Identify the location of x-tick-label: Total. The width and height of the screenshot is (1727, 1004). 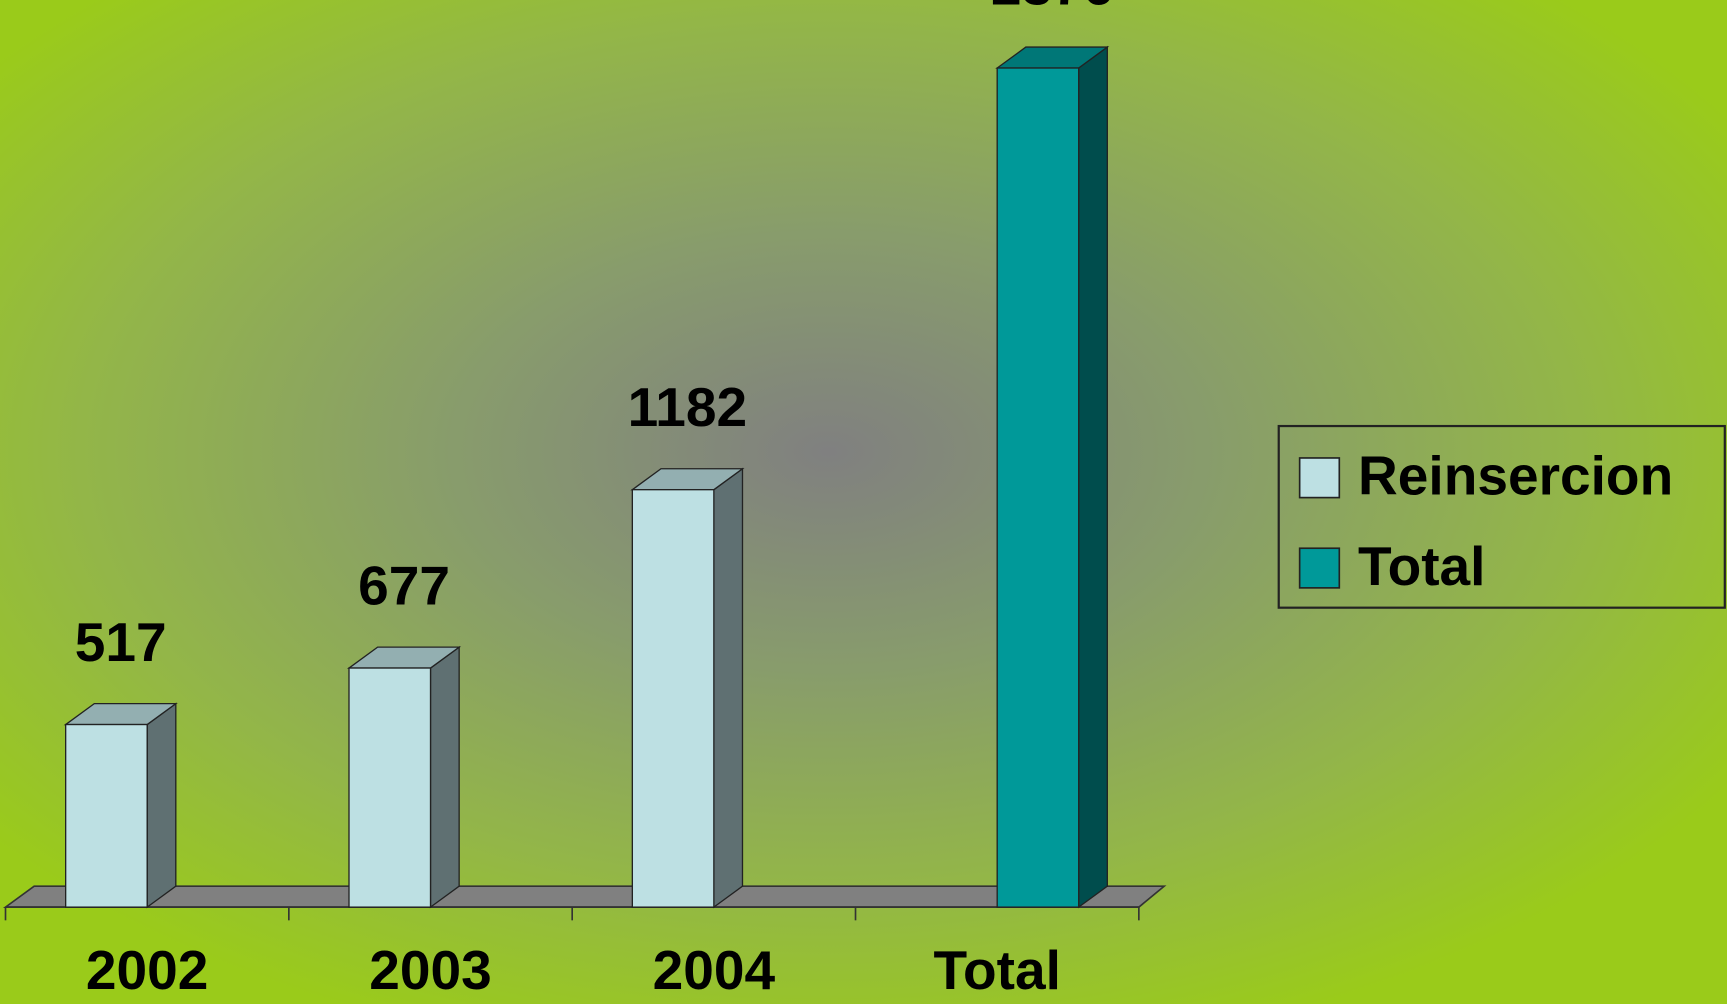
(996, 970).